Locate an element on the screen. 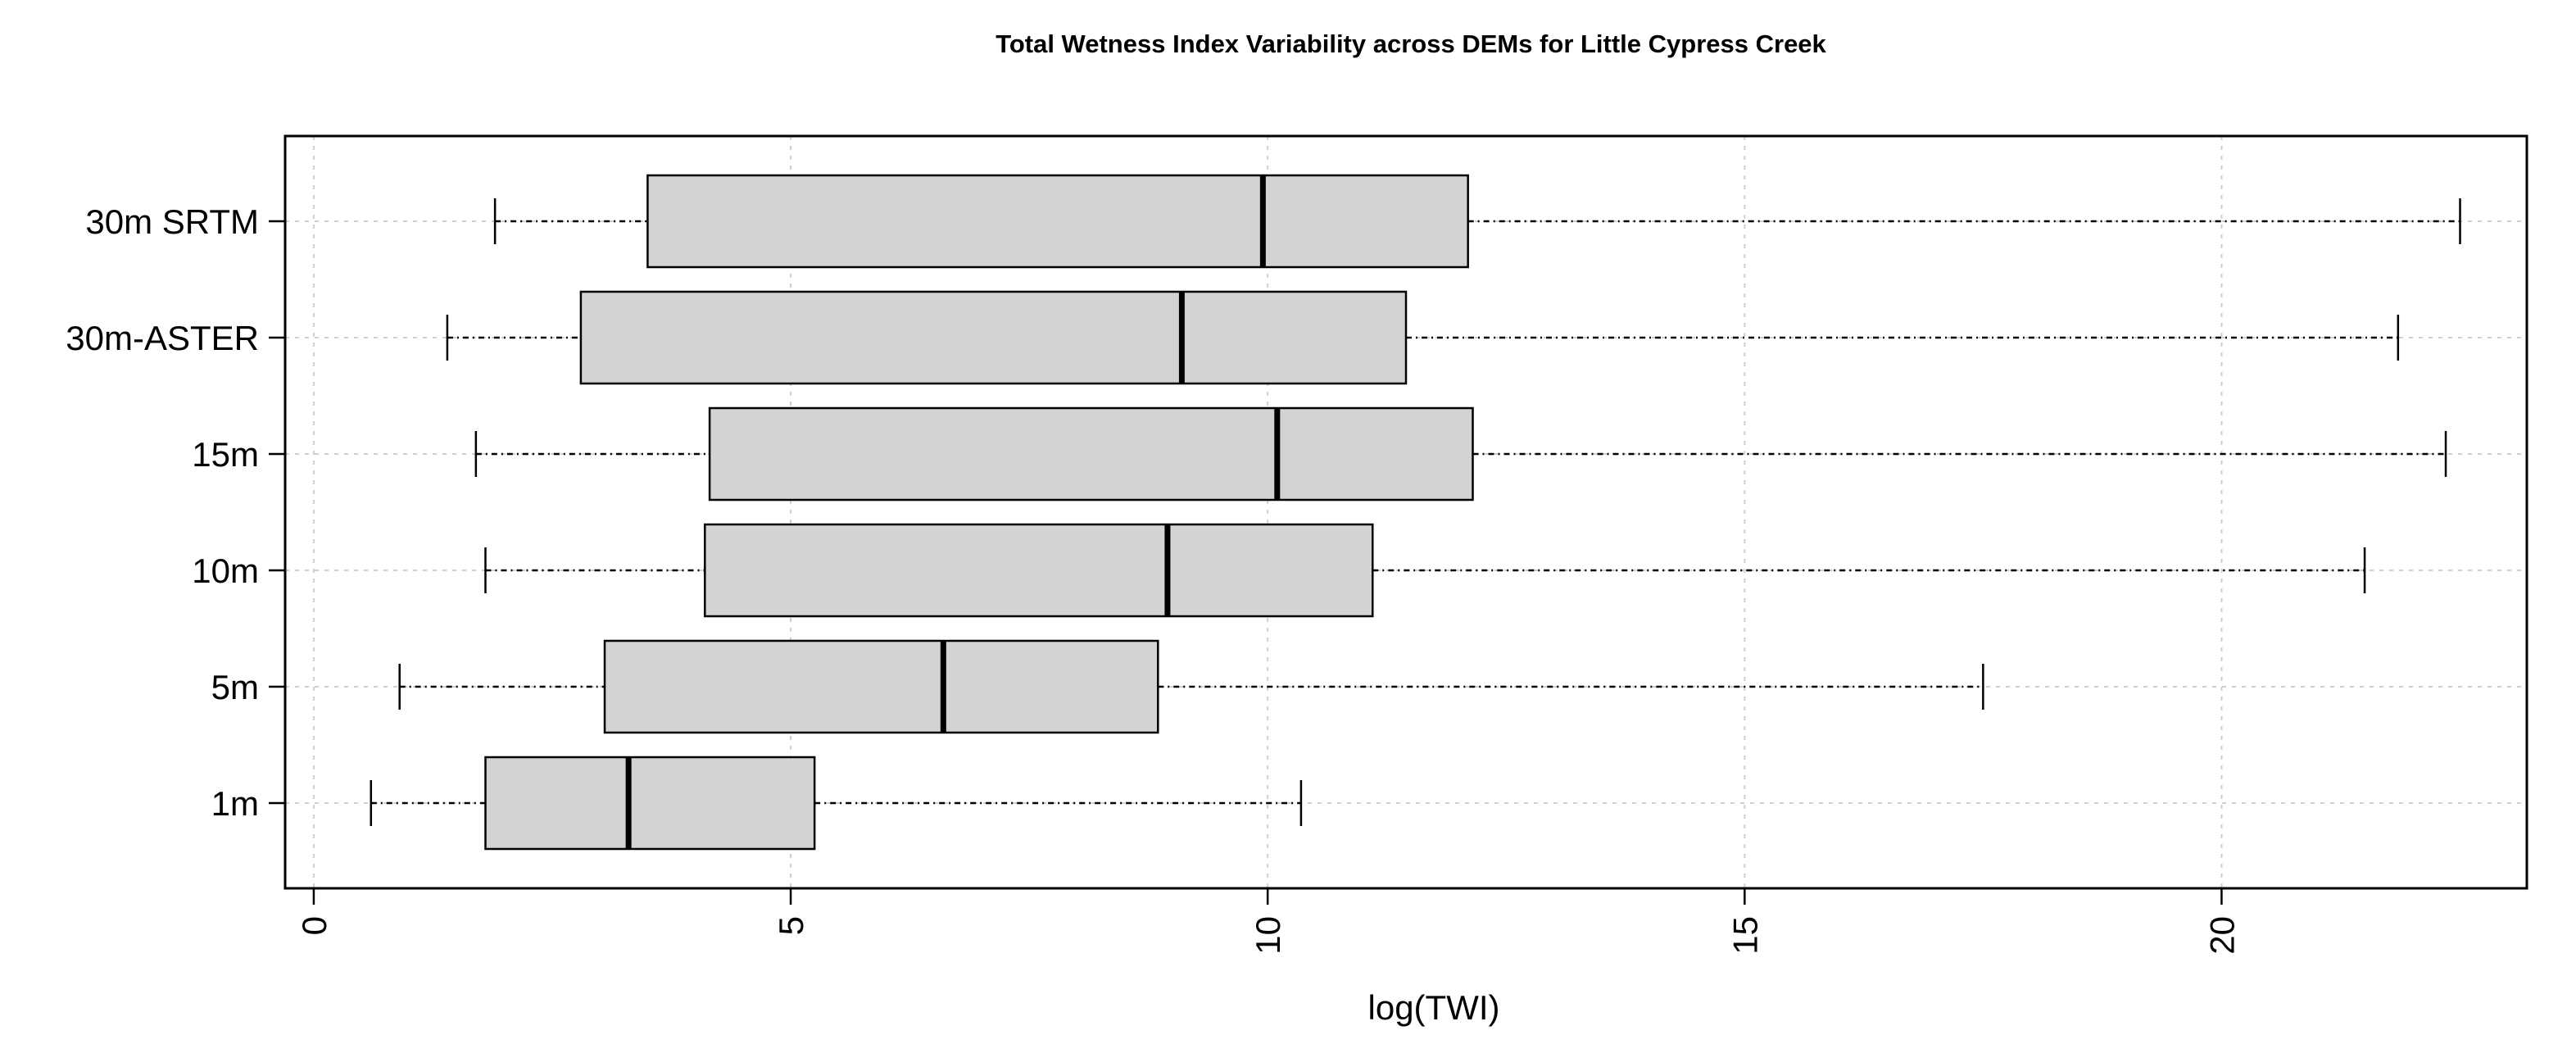  box-15m is located at coordinates (1460, 454).